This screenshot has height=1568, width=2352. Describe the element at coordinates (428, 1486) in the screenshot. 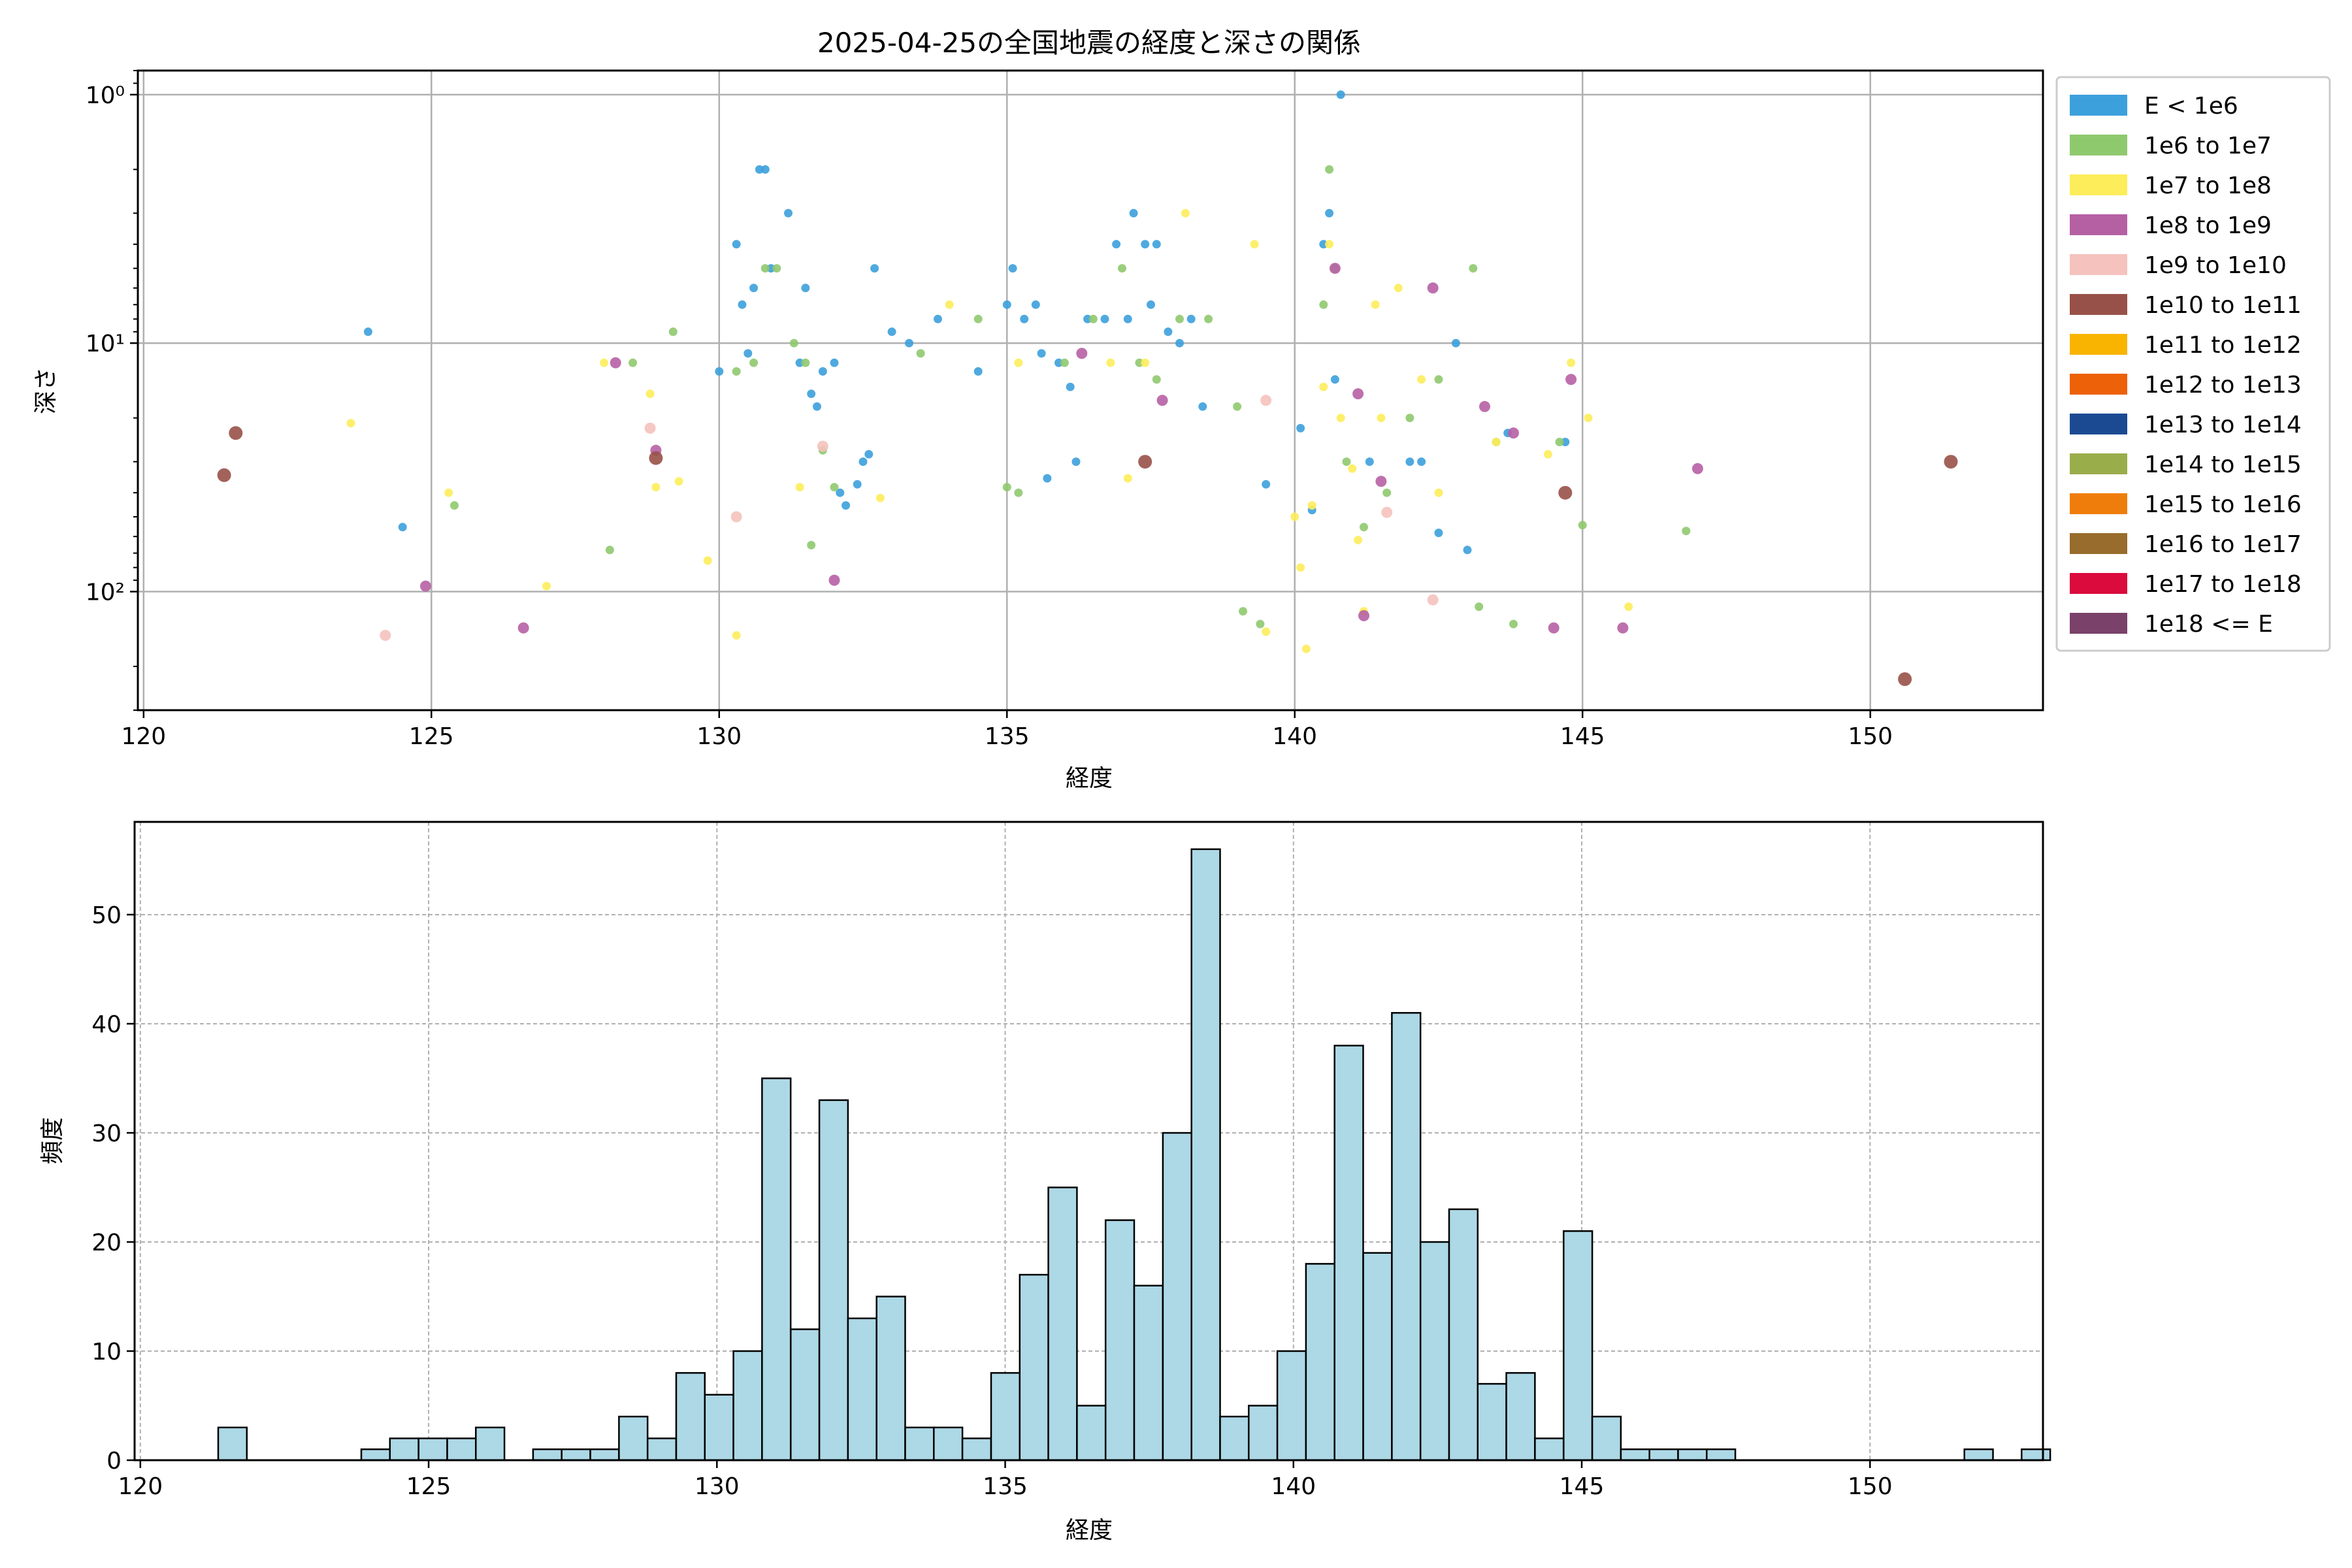

I see `histogram-x-tick-label: 125` at that location.